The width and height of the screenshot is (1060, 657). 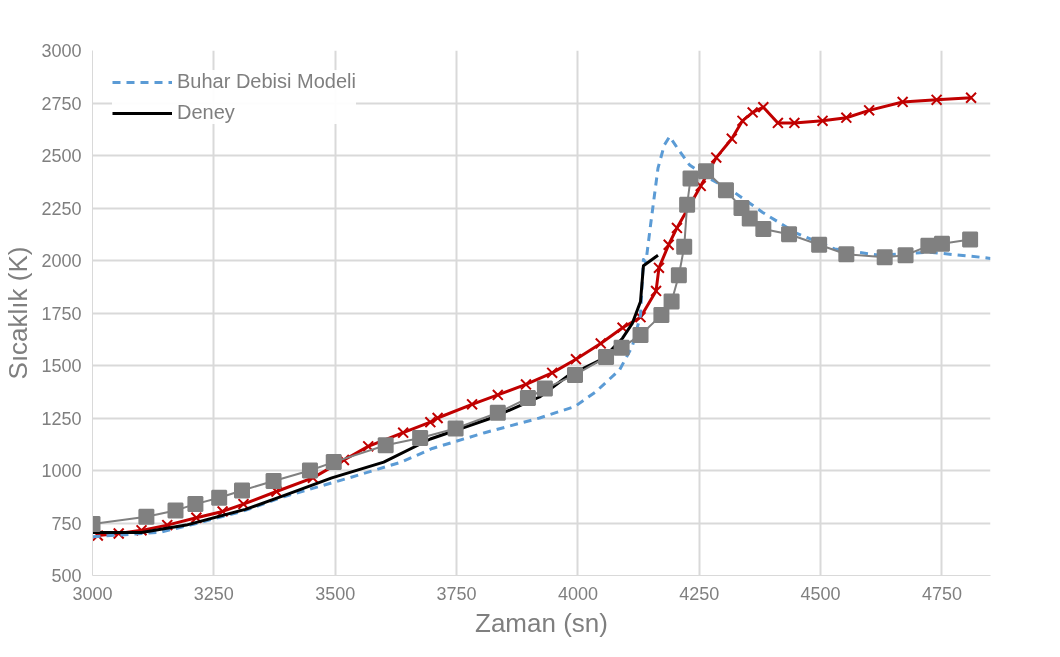 I want to click on x-tick-label: 3500, so click(x=335, y=593).